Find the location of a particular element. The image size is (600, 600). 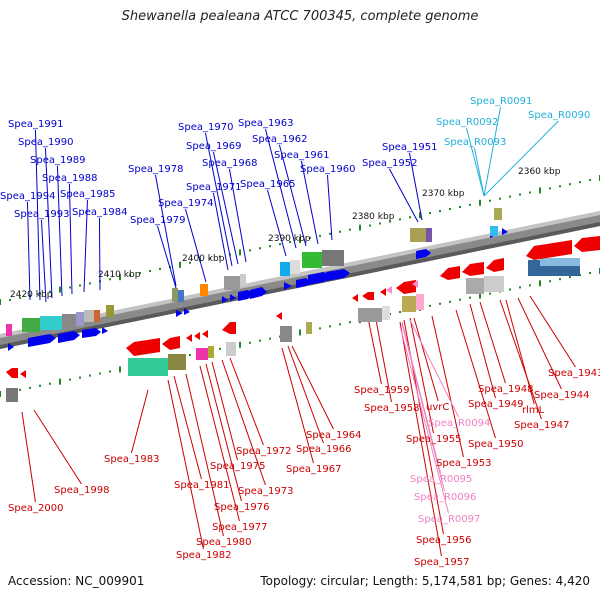

gene-label-spea-r0096: Spea_R0096 is located at coordinates (445, 497).